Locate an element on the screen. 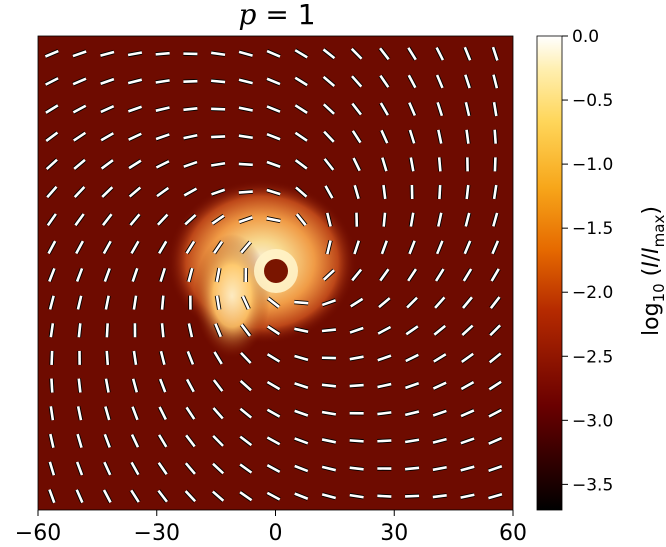 This screenshot has height=547, width=666. colorbar-tick-label: −1.5 is located at coordinates (592, 229).